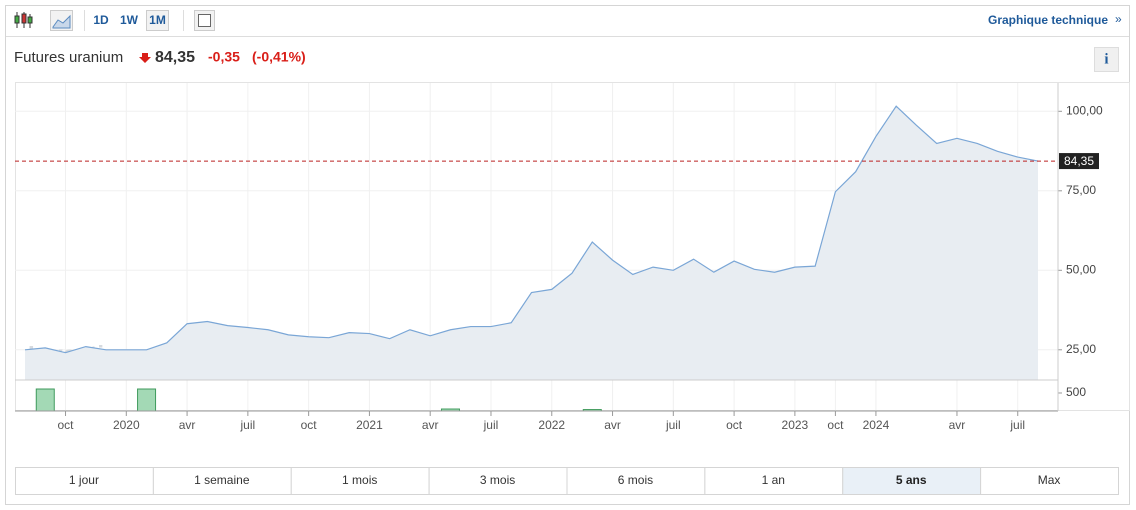  I want to click on x-tick-label: 2022, so click(551, 425).